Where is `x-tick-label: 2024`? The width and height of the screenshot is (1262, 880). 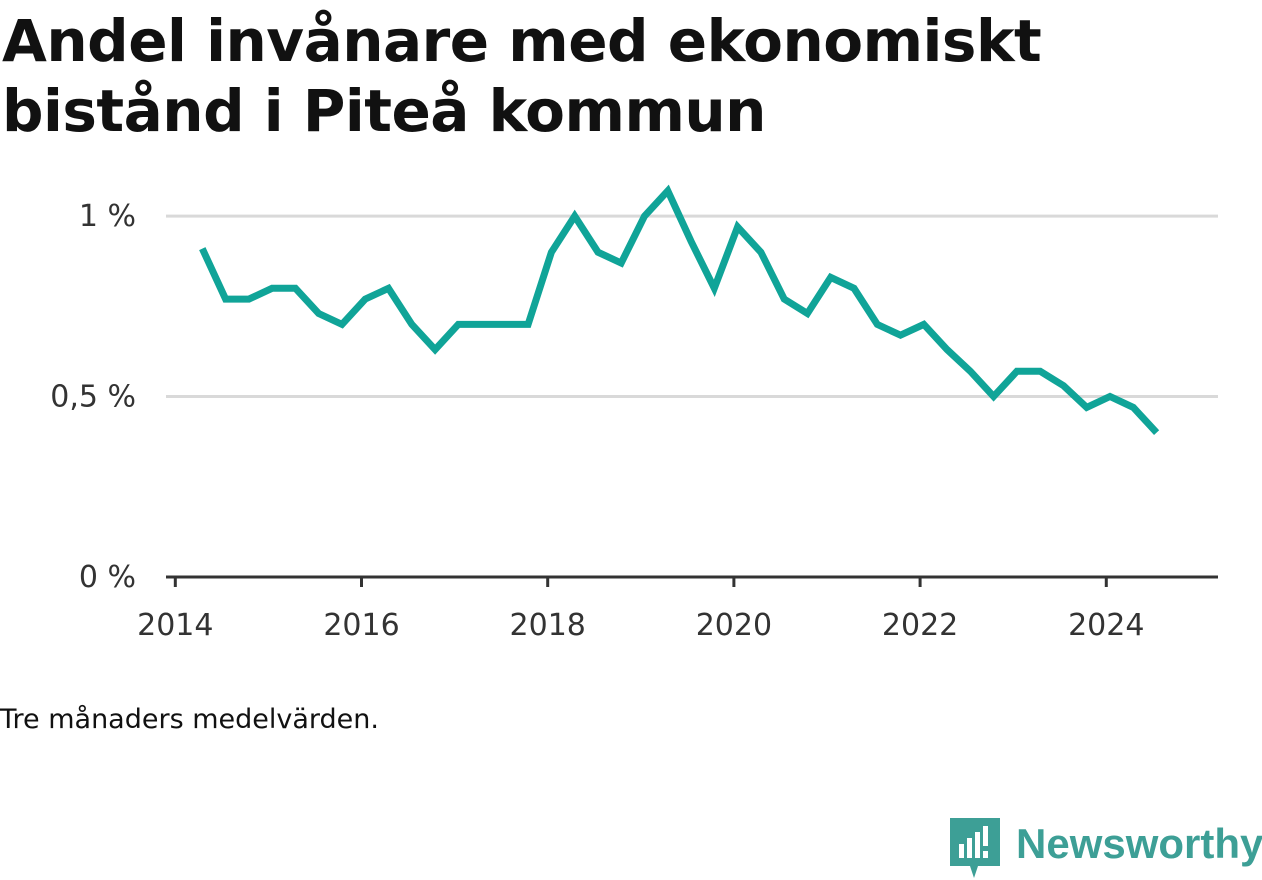
x-tick-label: 2024 is located at coordinates (1106, 625).